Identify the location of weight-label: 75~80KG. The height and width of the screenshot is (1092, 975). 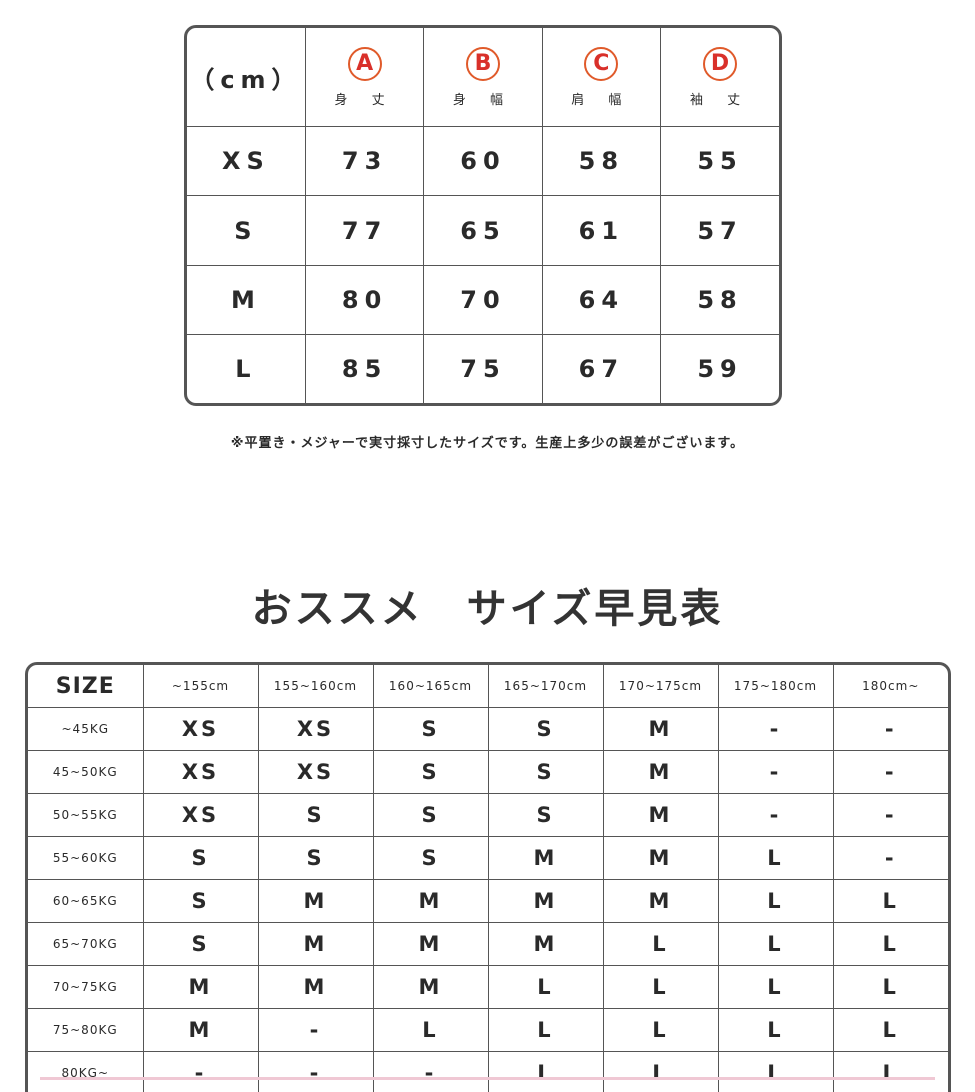
(85, 1030).